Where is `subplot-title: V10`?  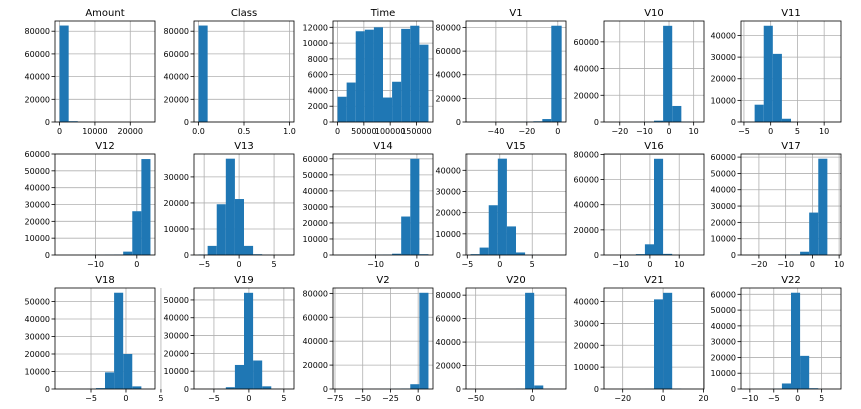
subplot-title: V10 is located at coordinates (654, 13).